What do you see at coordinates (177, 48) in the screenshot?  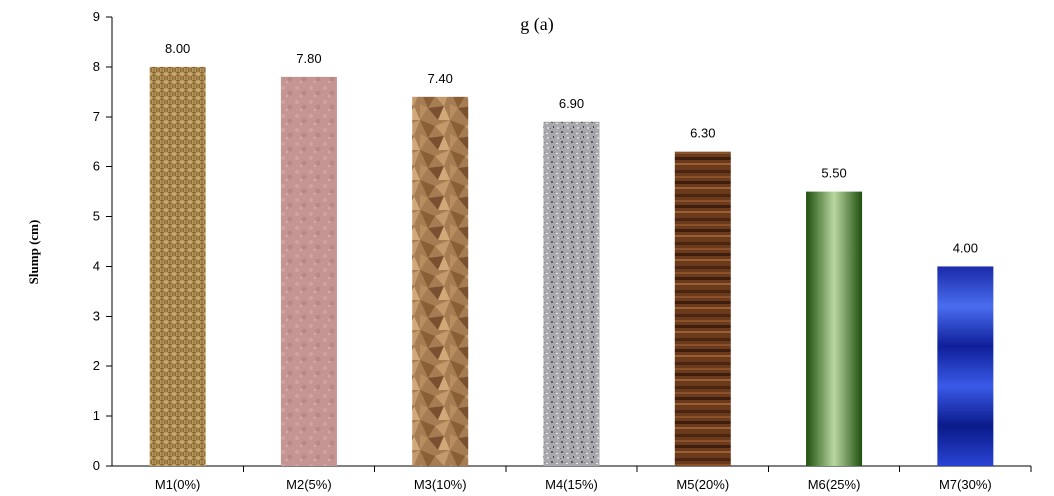 I see `data-label: 8.00` at bounding box center [177, 48].